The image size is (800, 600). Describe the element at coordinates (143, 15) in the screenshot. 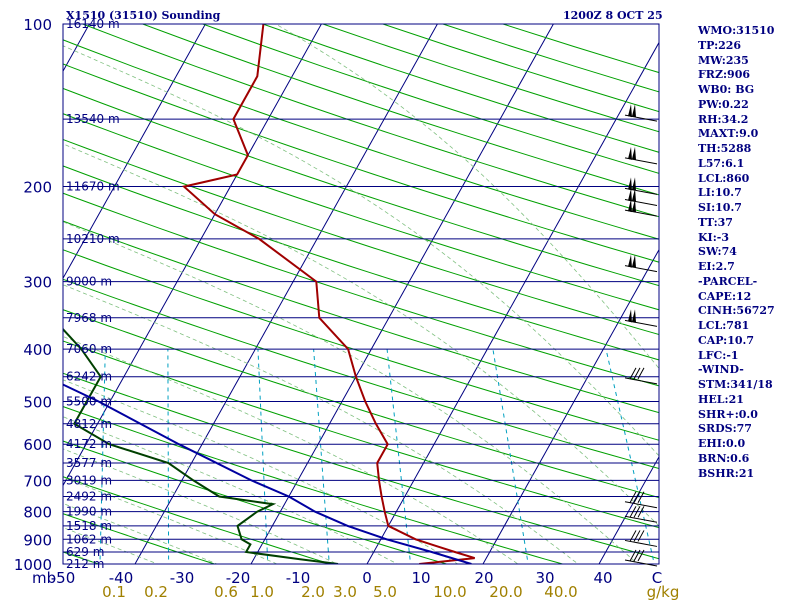

I see `chart-title: X1510 (31510) Sounding` at that location.